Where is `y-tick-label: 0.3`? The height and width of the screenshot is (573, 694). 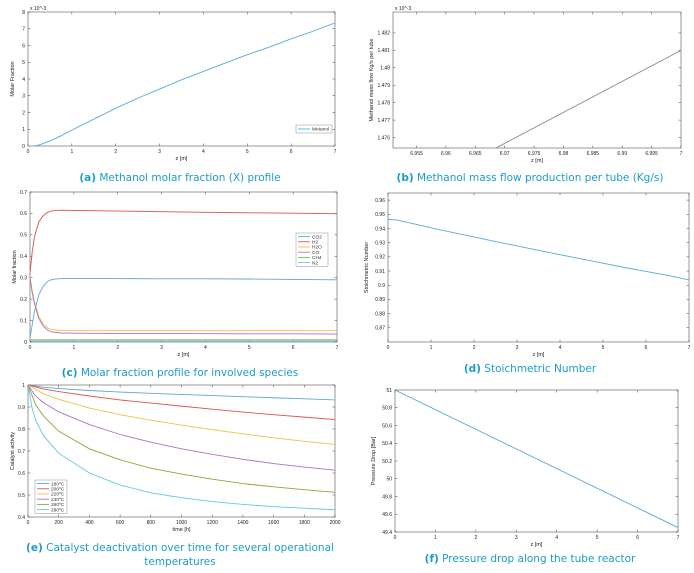
y-tick-label: 0.3 is located at coordinates (23, 279).